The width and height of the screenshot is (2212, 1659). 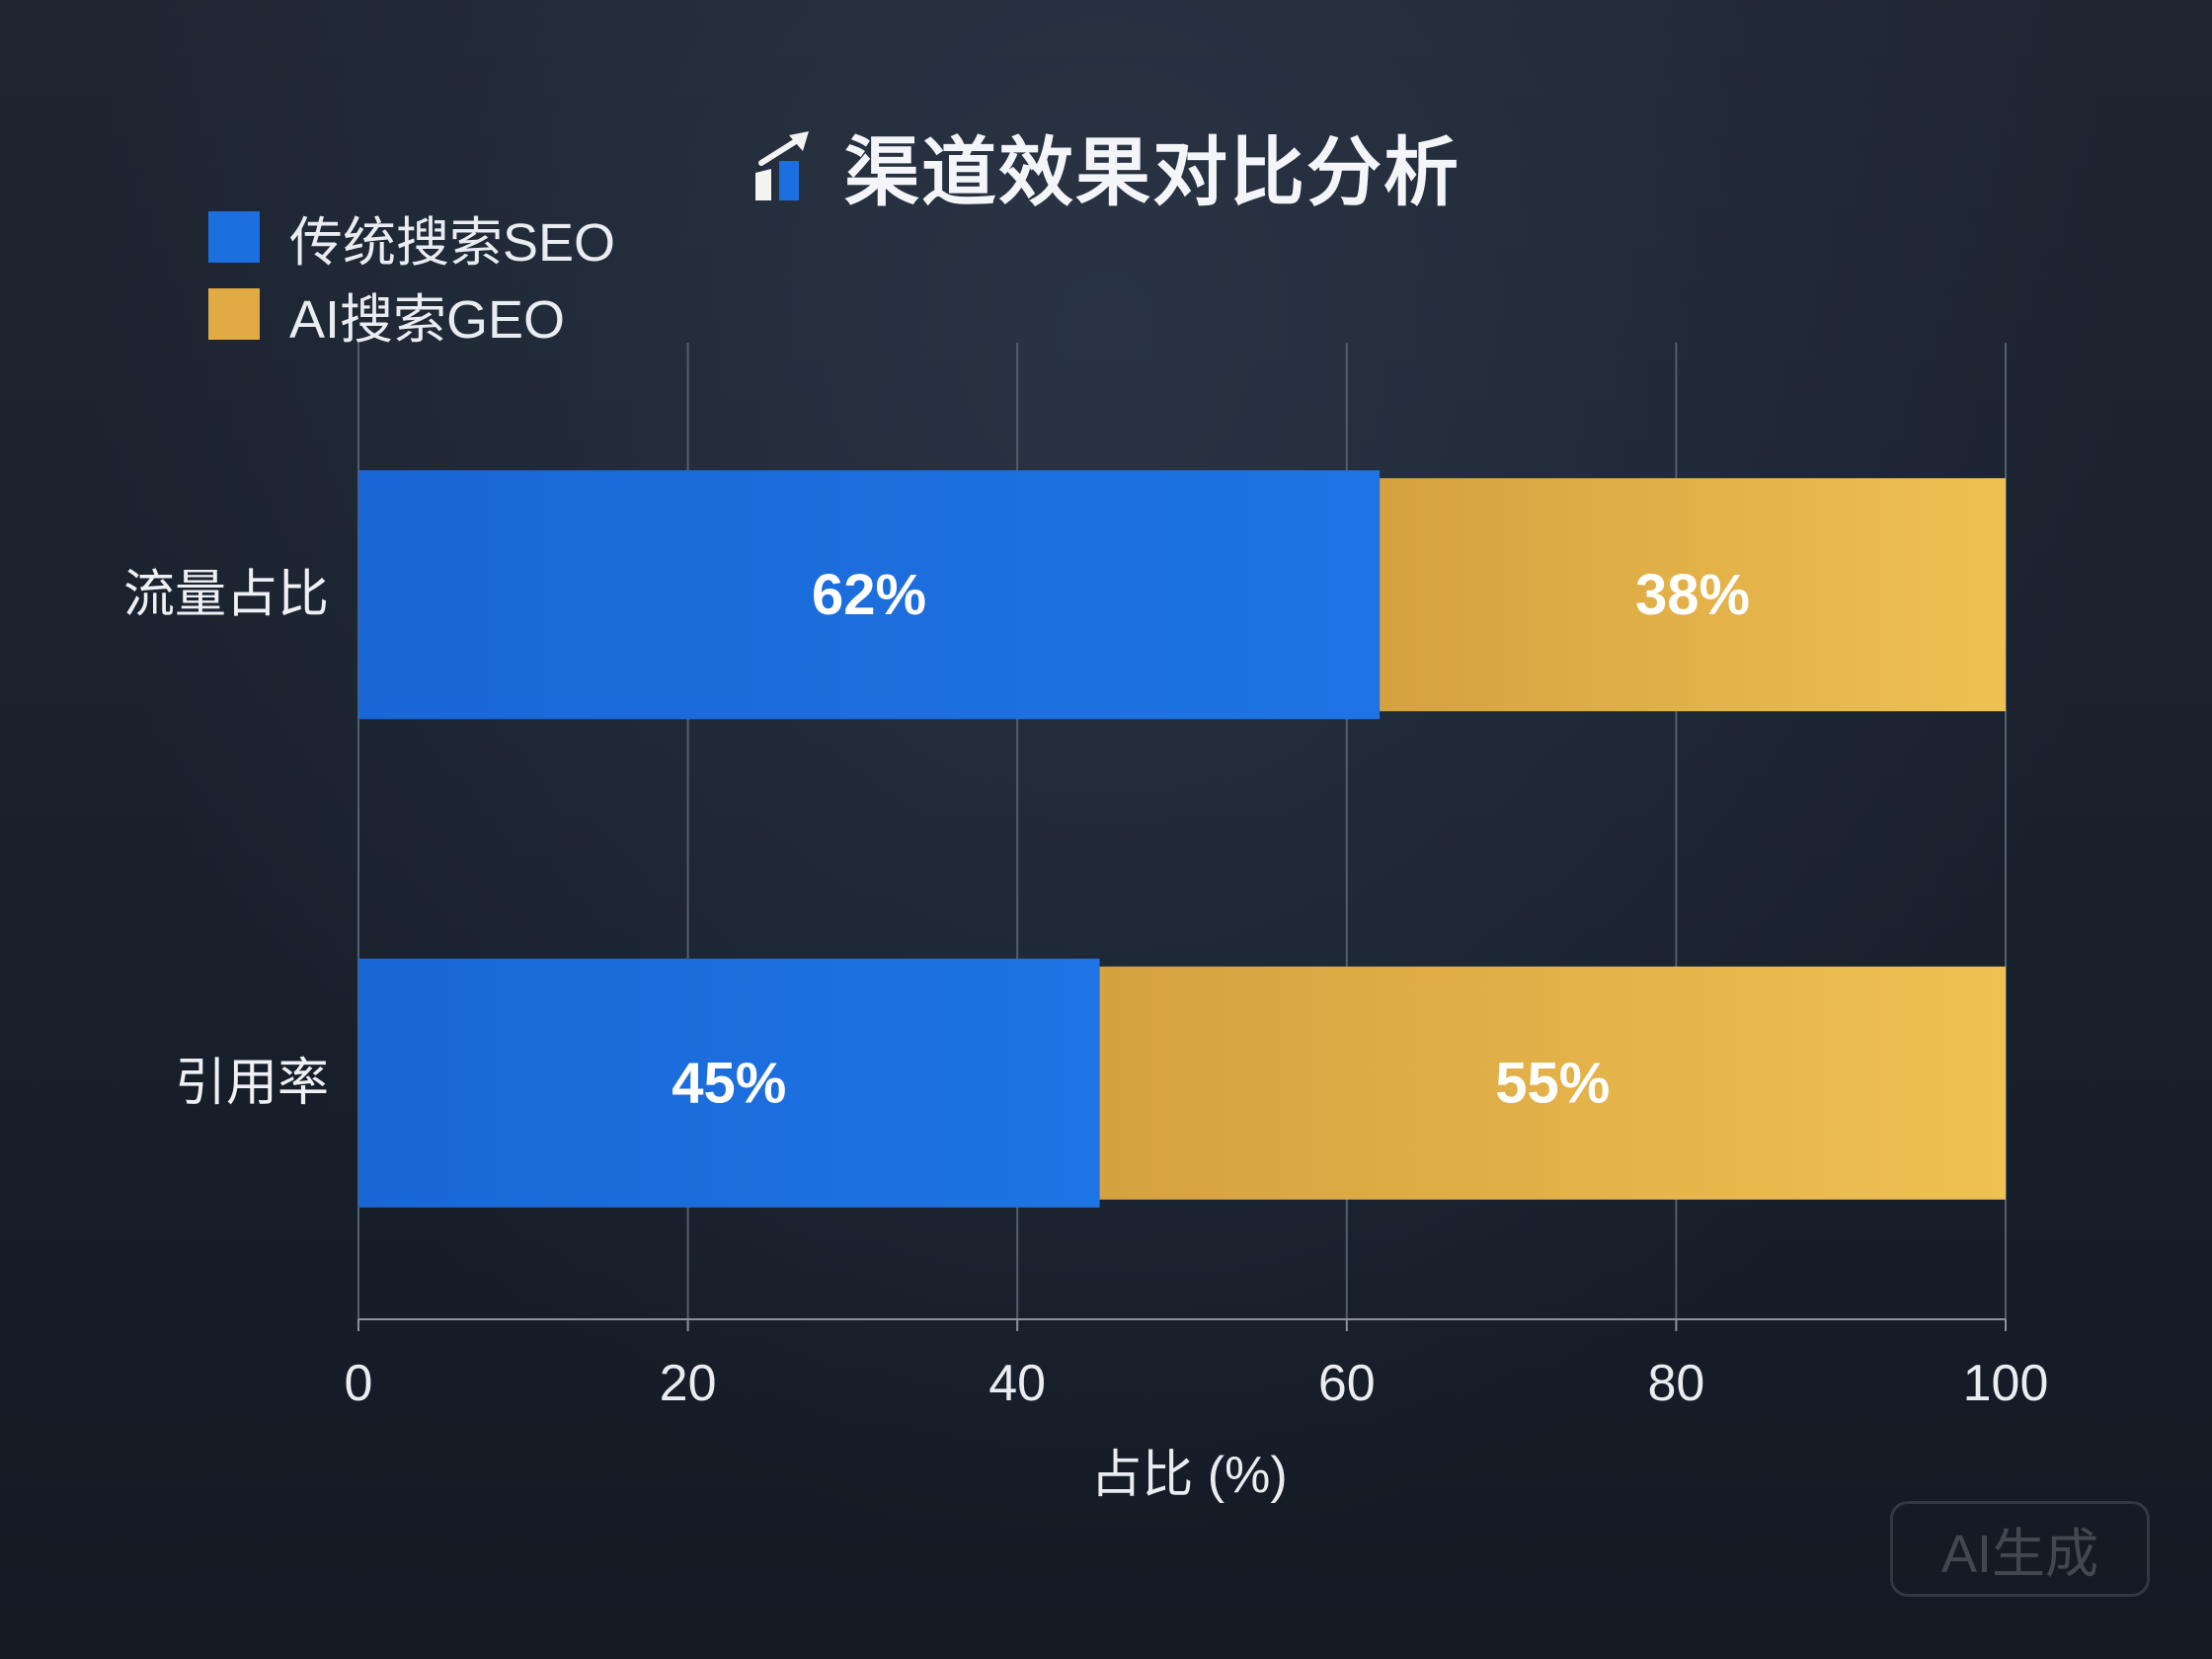 What do you see at coordinates (2020, 1549) in the screenshot?
I see `ai-generated-watermark: AI生成` at bounding box center [2020, 1549].